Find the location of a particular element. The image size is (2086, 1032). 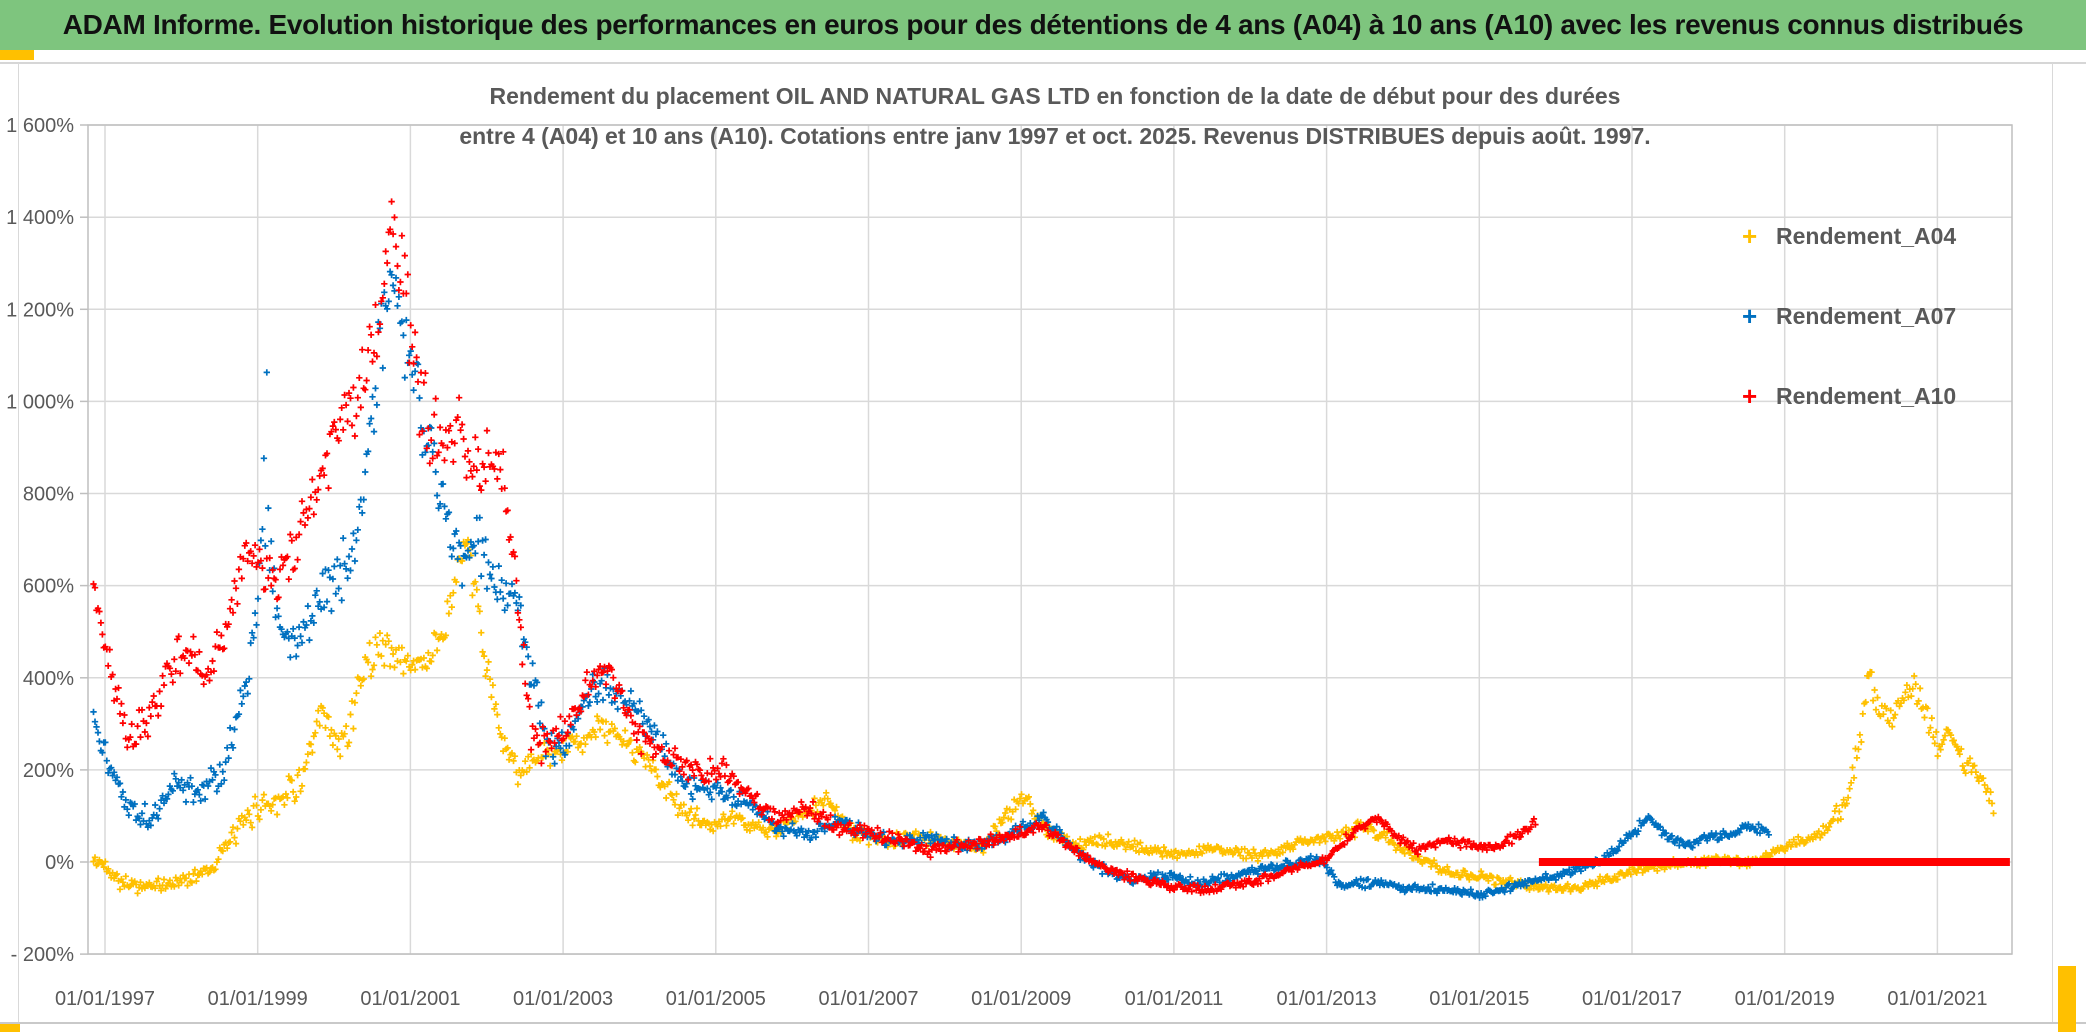

x-axis-label: 01/01/1999 is located at coordinates (258, 999).